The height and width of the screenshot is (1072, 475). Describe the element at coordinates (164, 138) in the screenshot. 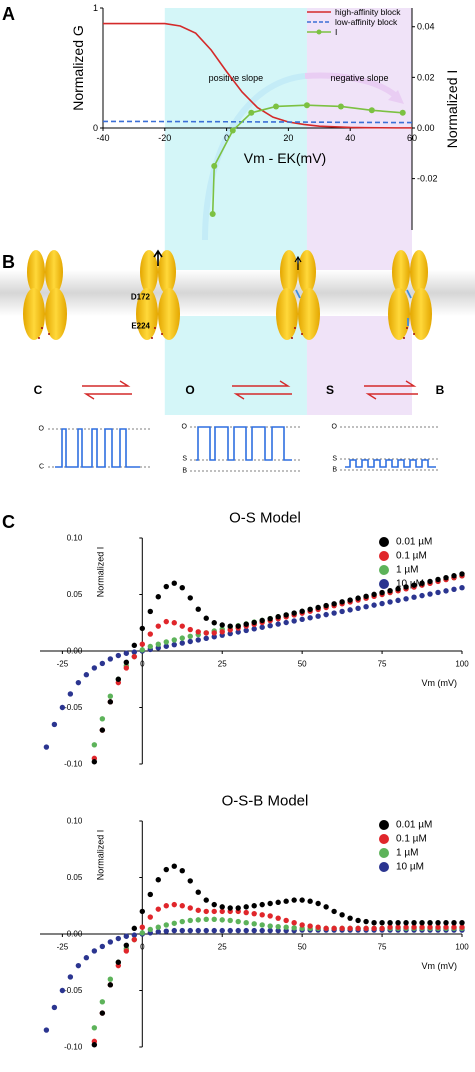

I see `x-tick-label: -20` at that location.